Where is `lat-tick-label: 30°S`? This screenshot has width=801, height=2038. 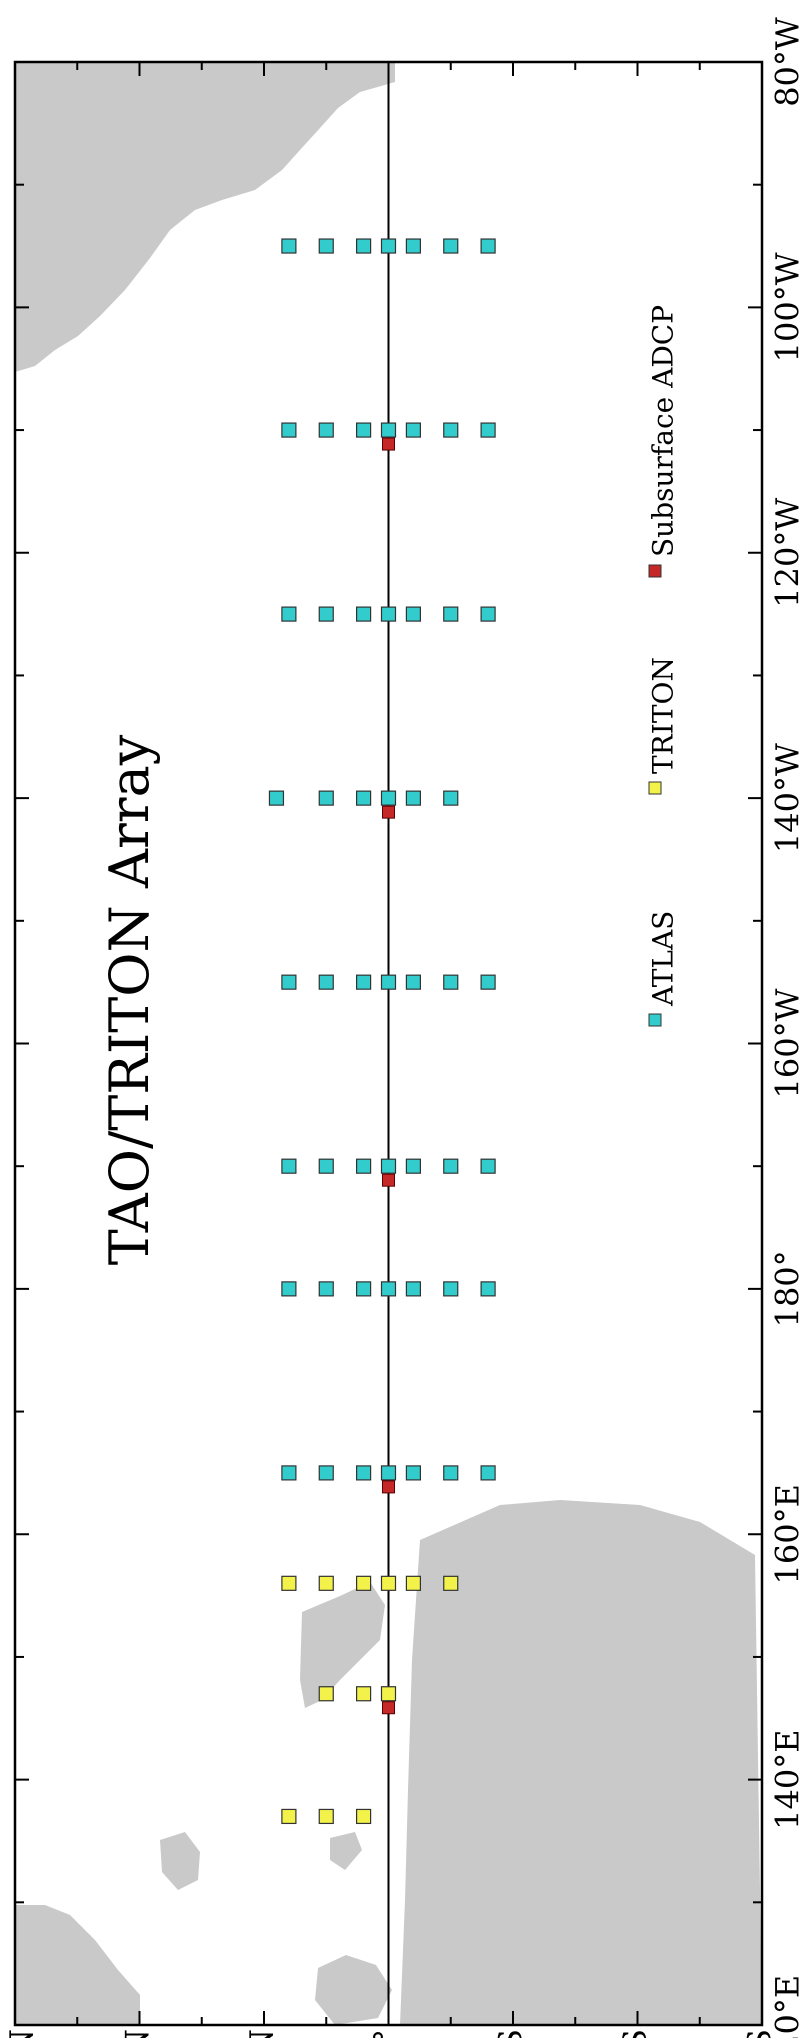
lat-tick-label: 30°S is located at coordinates (760, 2033).